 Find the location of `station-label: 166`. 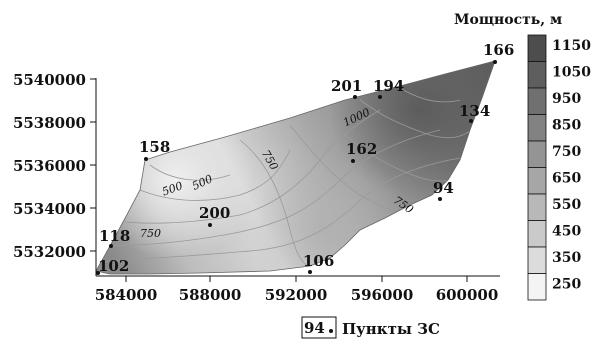

station-label: 166 is located at coordinates (498, 50).